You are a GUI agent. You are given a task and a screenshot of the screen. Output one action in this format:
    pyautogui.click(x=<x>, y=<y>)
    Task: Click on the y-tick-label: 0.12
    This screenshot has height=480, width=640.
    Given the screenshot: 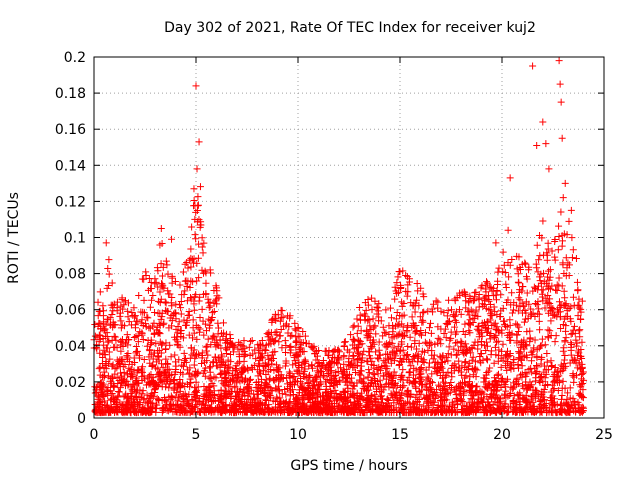 What is the action you would take?
    pyautogui.click(x=70, y=202)
    